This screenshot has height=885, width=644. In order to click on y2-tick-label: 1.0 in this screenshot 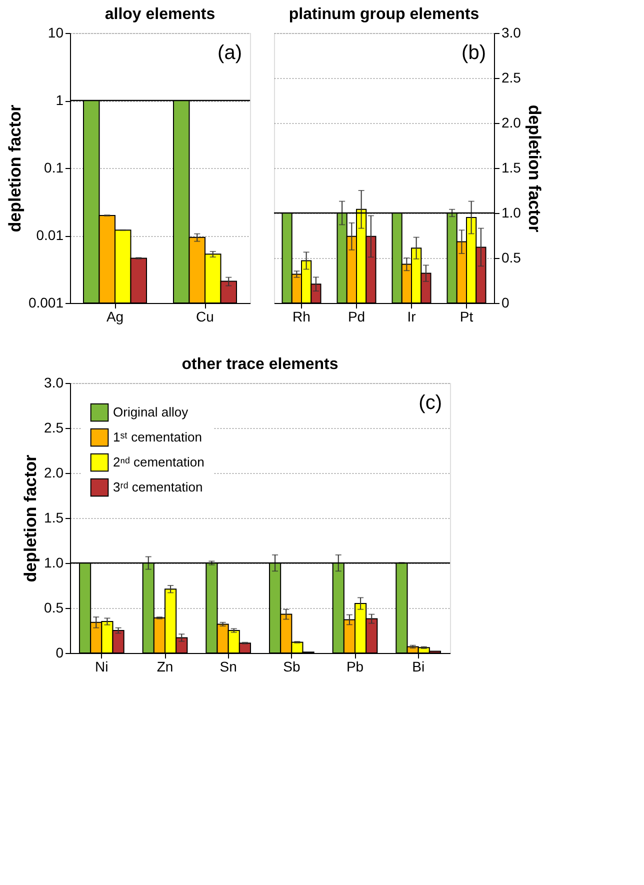, I will do `click(512, 212)`.